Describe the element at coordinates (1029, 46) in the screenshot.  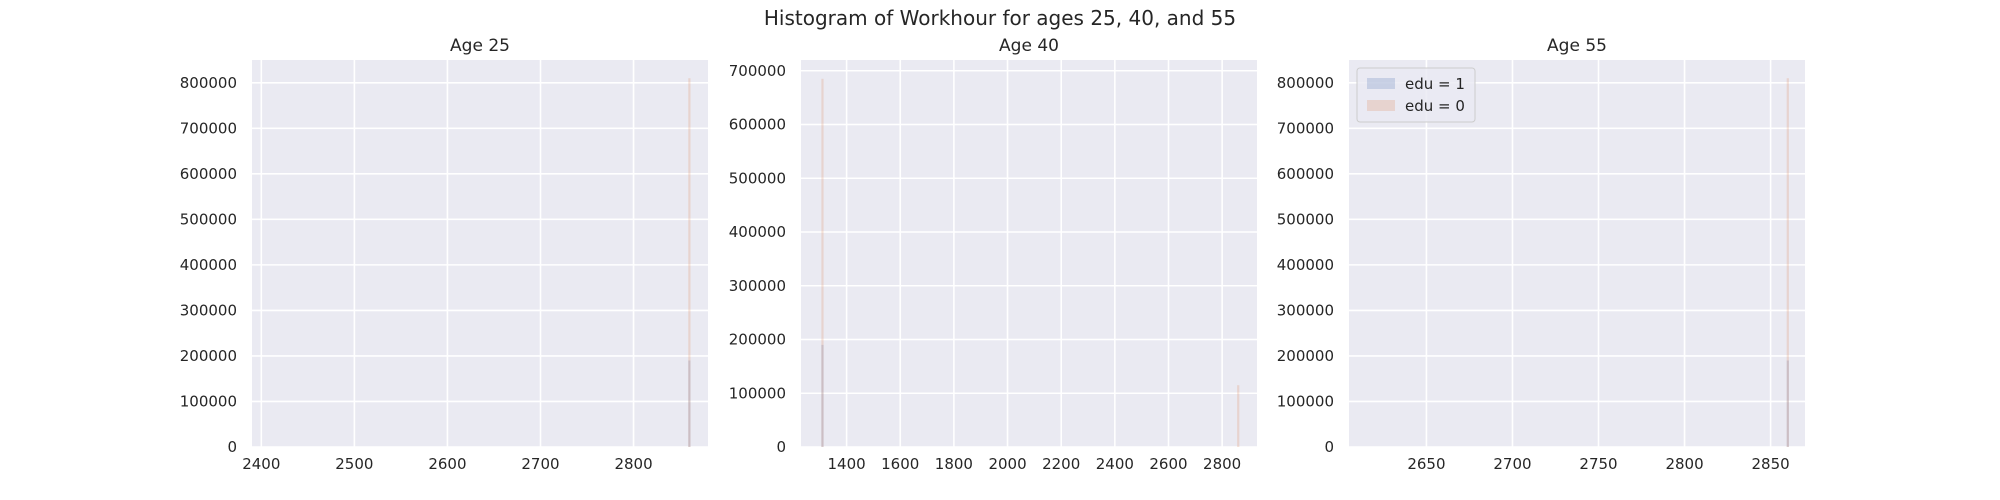
I see `panel-title-2: Age 40` at that location.